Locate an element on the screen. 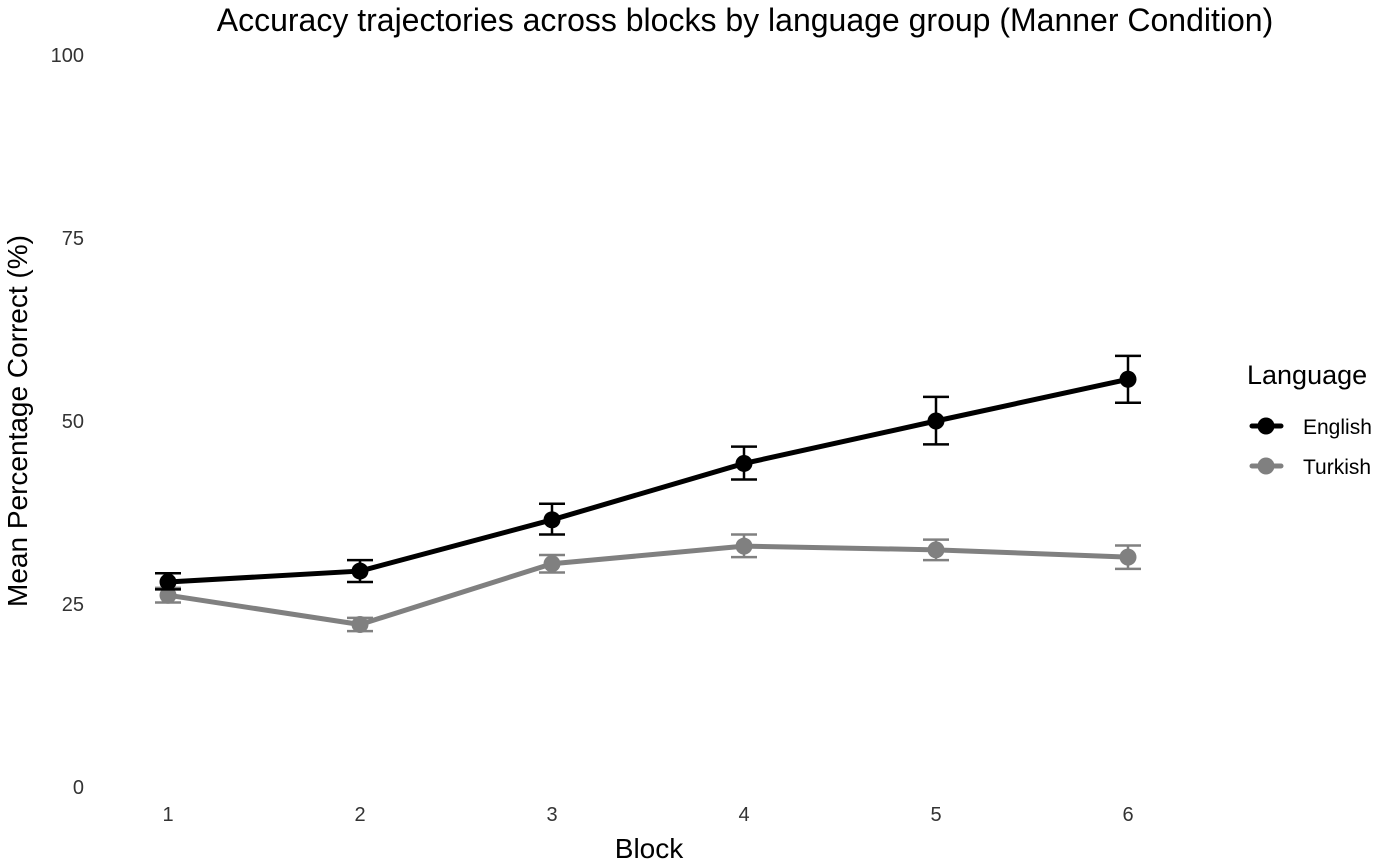 This screenshot has height=862, width=1394. series-line-turkish is located at coordinates (648, 585).